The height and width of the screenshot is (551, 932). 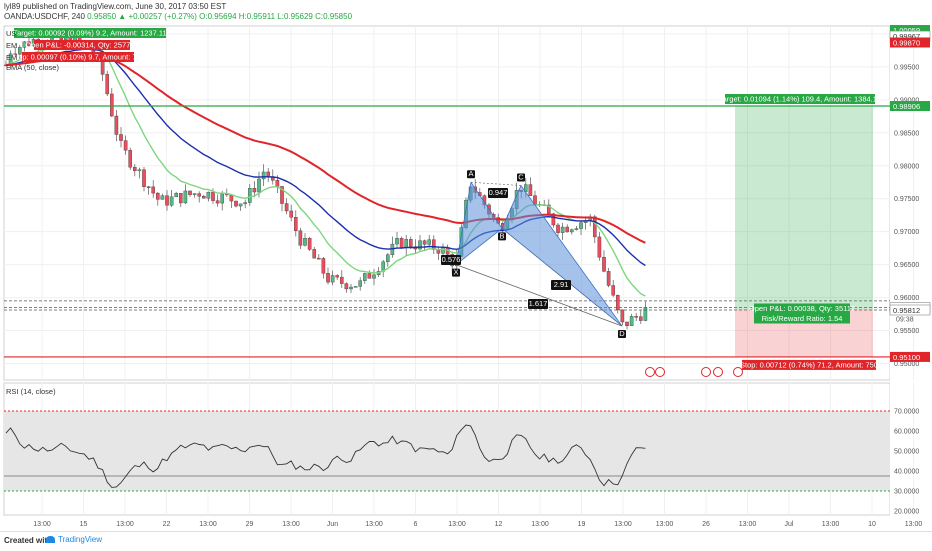 What do you see at coordinates (800, 99) in the screenshot?
I see `target-right-label-bg` at bounding box center [800, 99].